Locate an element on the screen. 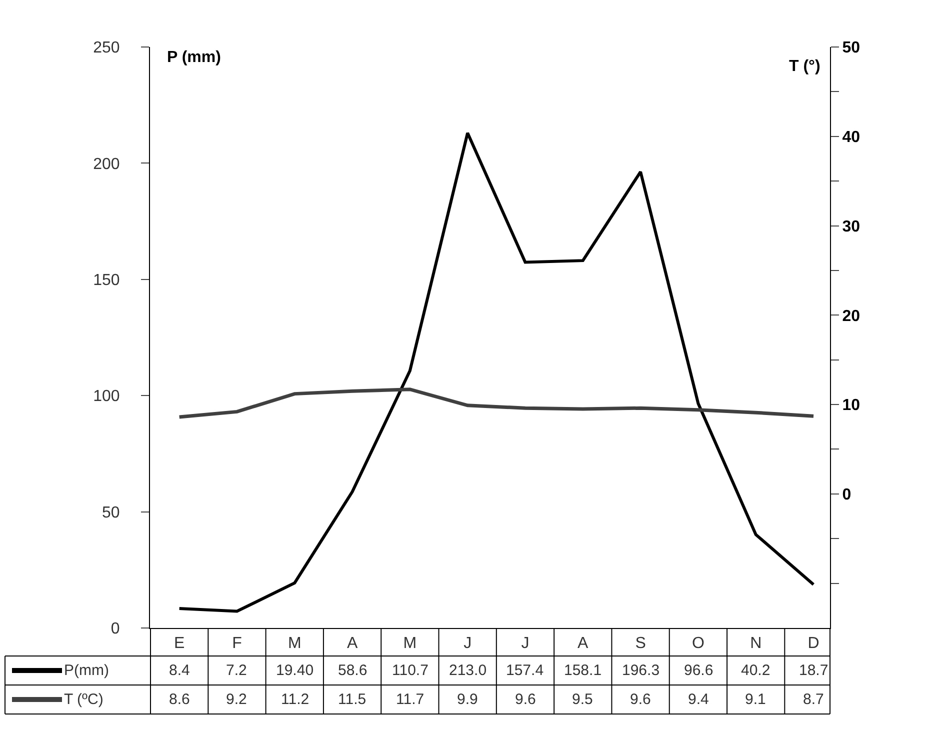 Image resolution: width=935 pixels, height=741 pixels. x-tick-label: E is located at coordinates (179, 643).